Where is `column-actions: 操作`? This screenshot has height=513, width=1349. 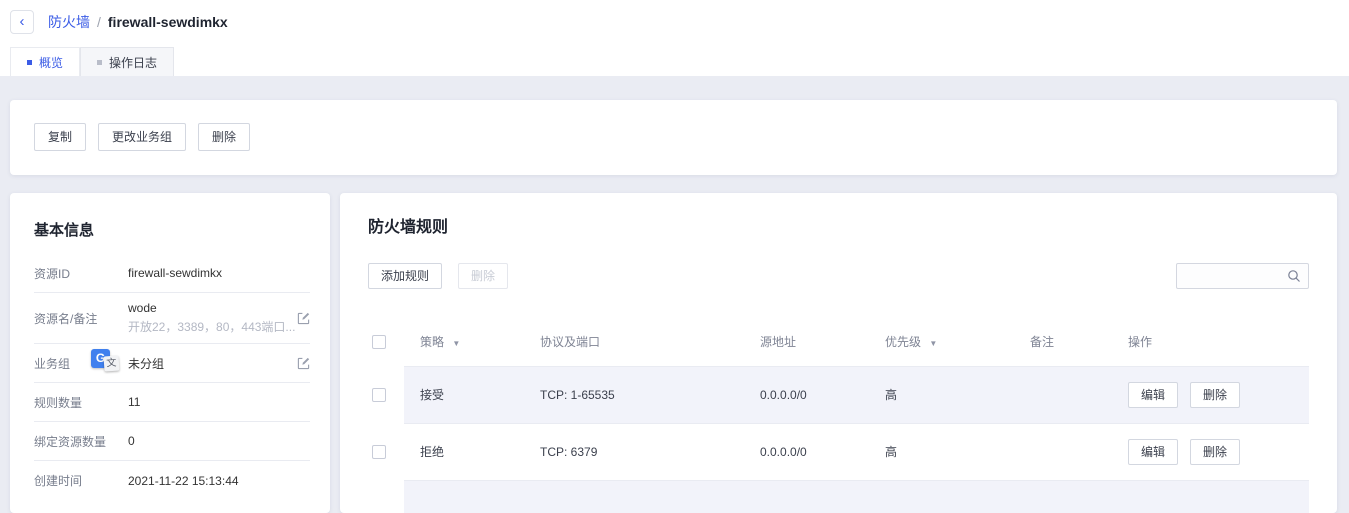 column-actions: 操作 is located at coordinates (1140, 342).